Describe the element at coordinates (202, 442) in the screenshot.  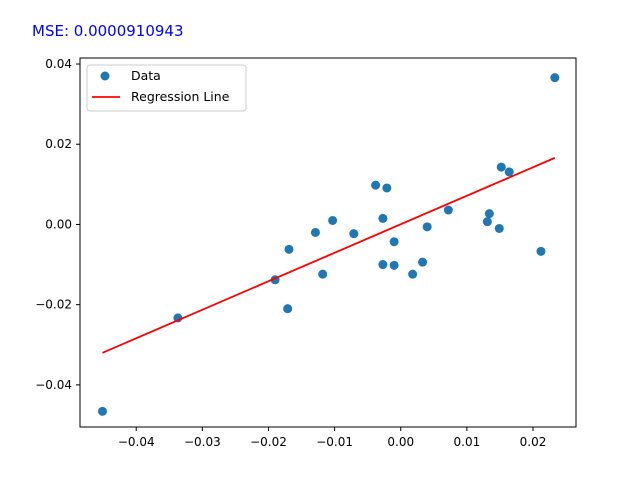
I see `x-tick-label: −0.03` at that location.